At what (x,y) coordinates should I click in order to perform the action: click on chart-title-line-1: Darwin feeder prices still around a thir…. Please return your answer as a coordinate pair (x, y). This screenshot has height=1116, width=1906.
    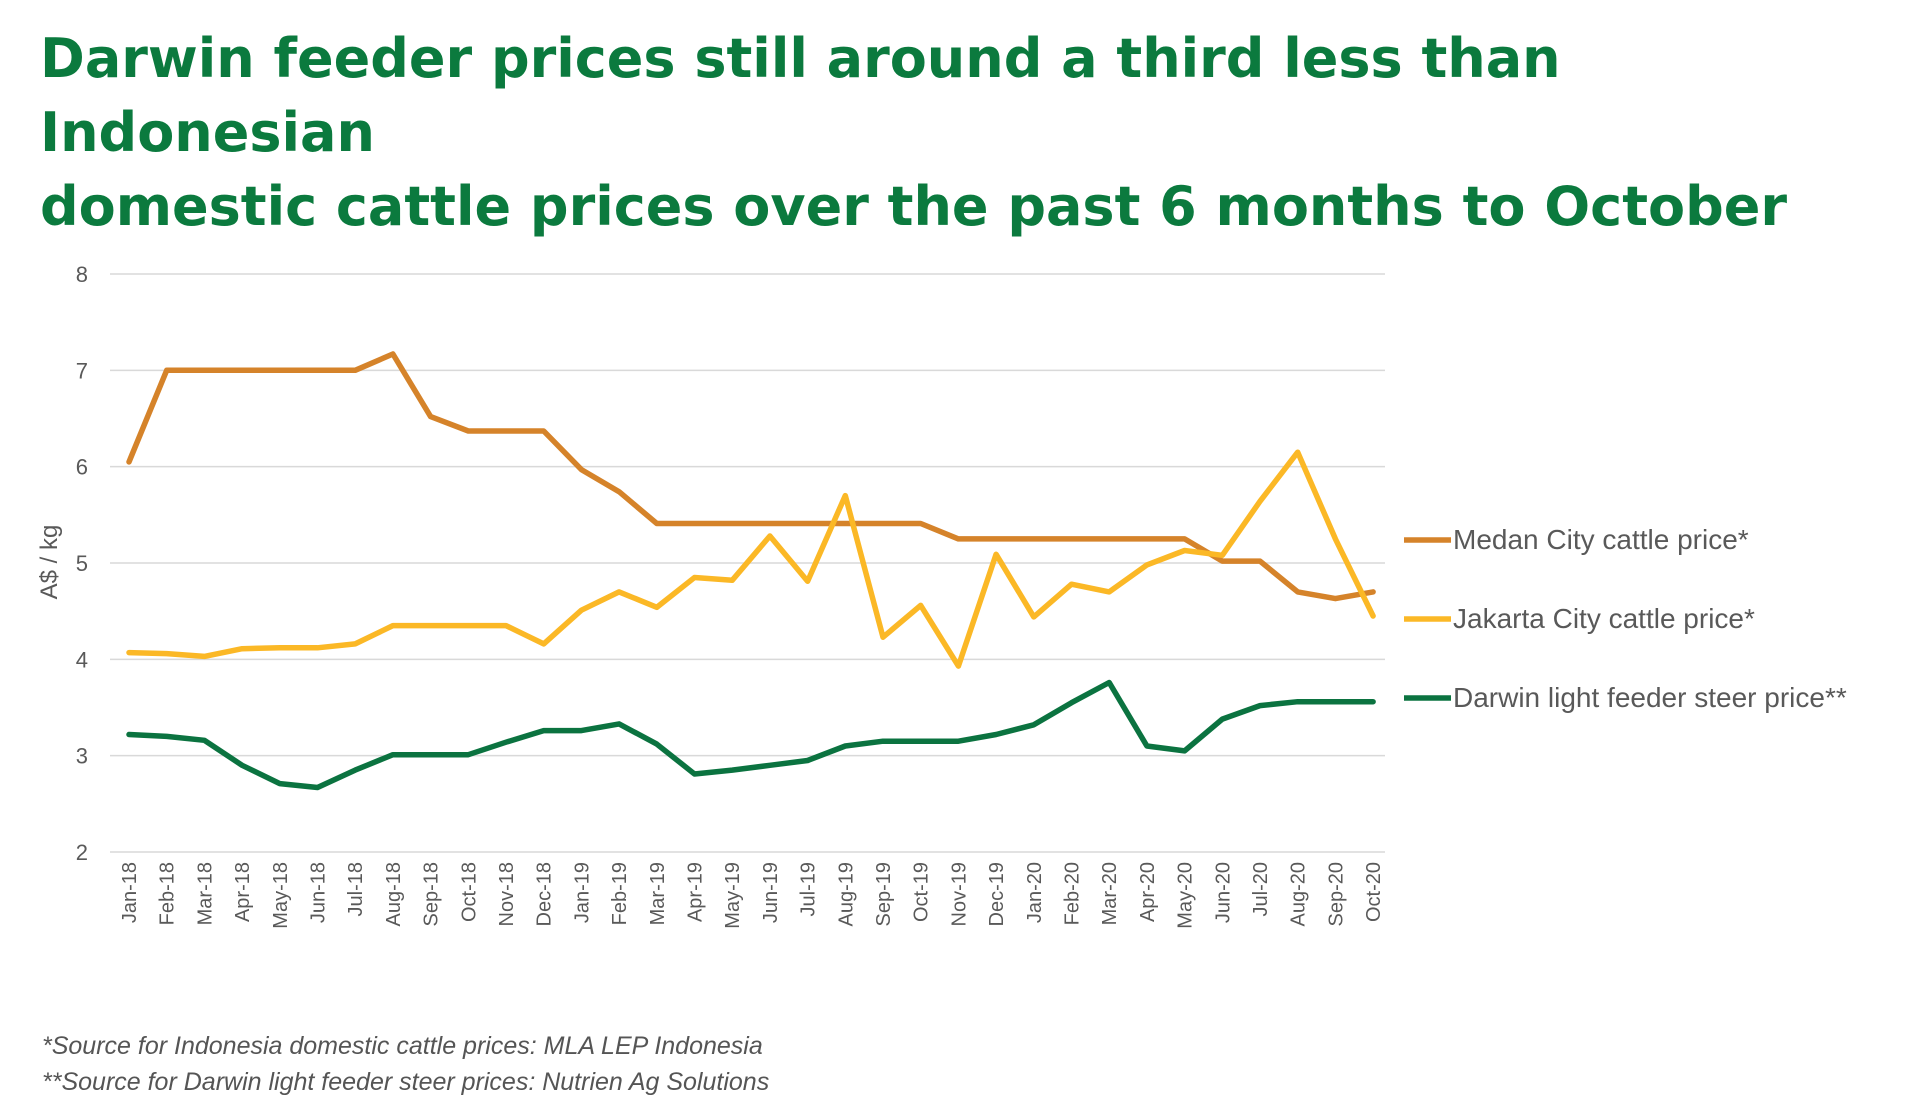
    Looking at the image, I should click on (800, 95).